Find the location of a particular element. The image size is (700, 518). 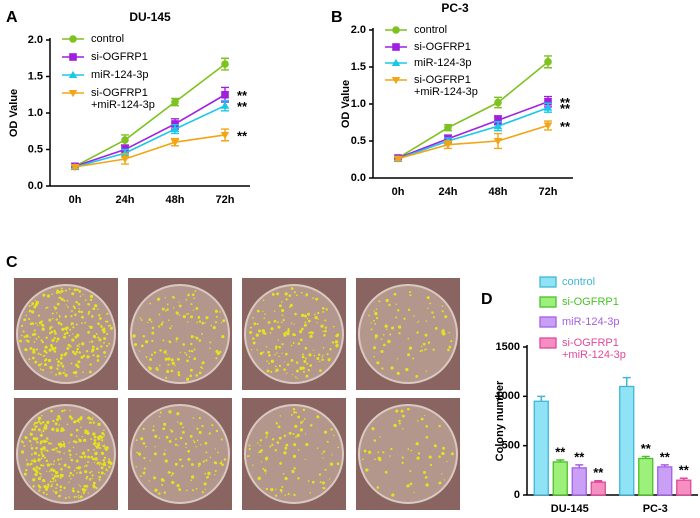

y-tick-label: 1.5 is located at coordinates (358, 67).